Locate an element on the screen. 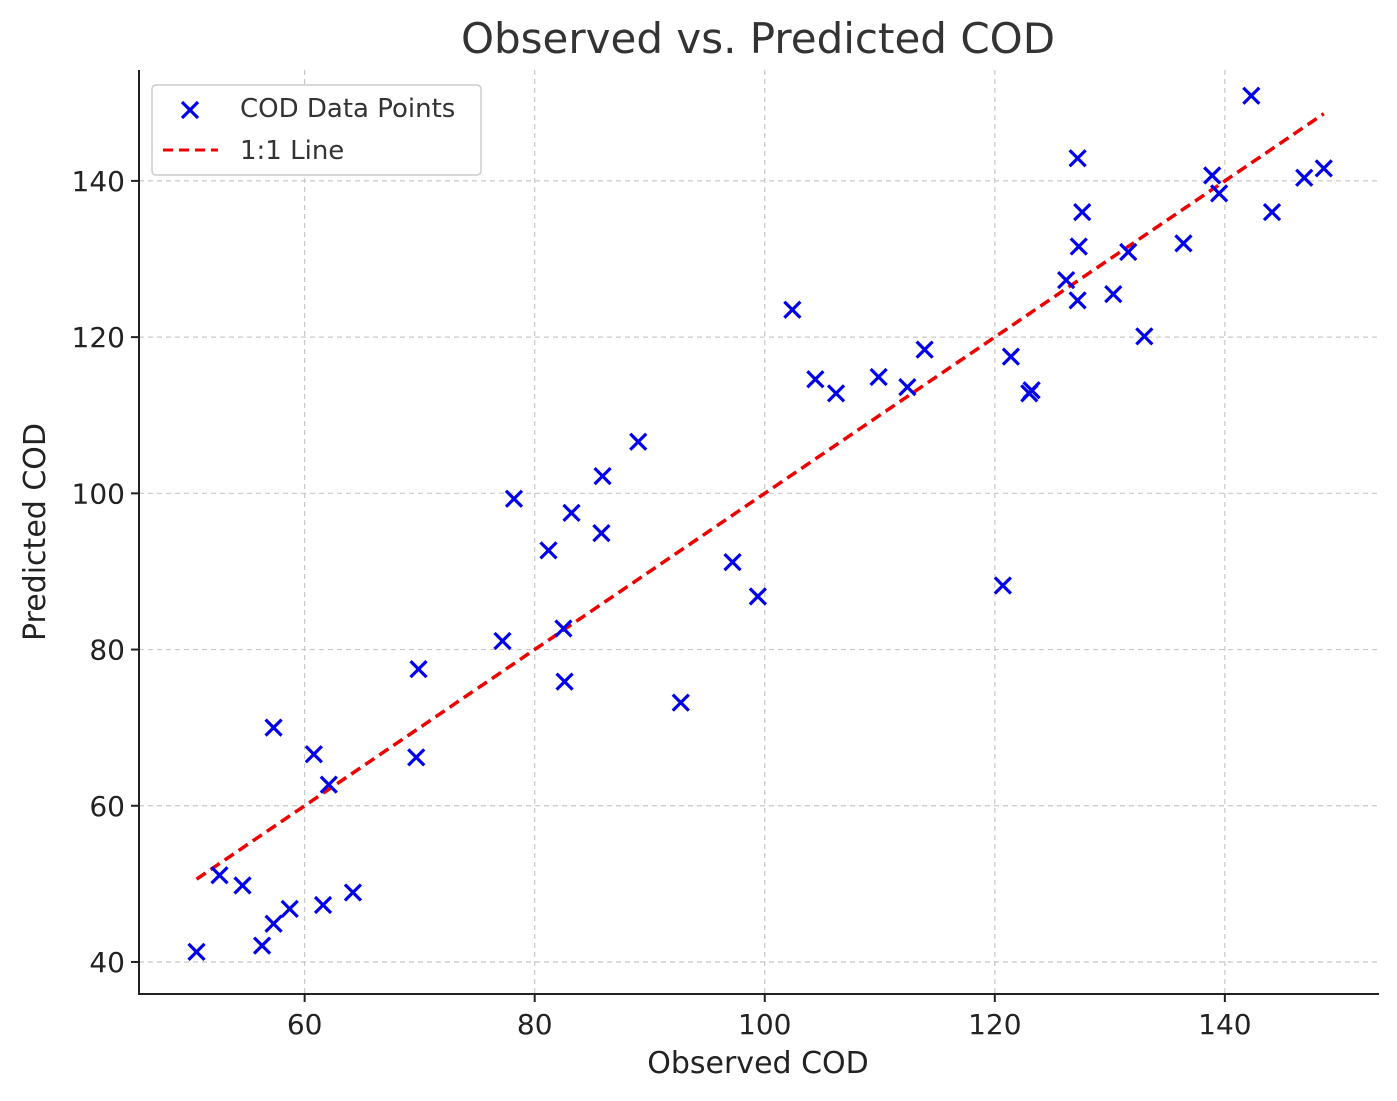  x-tick-label: 60 is located at coordinates (305, 1024).